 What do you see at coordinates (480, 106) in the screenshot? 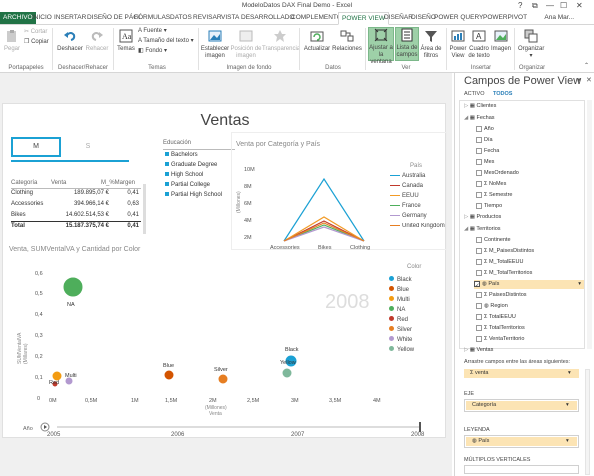
I see `table-clientes: ▷ ▦ Clientes` at bounding box center [480, 106].